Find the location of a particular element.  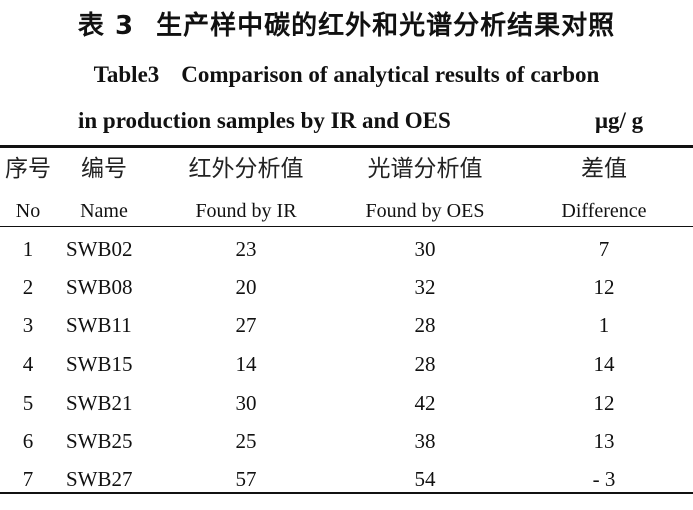

table-header-rule is located at coordinates (346, 226).